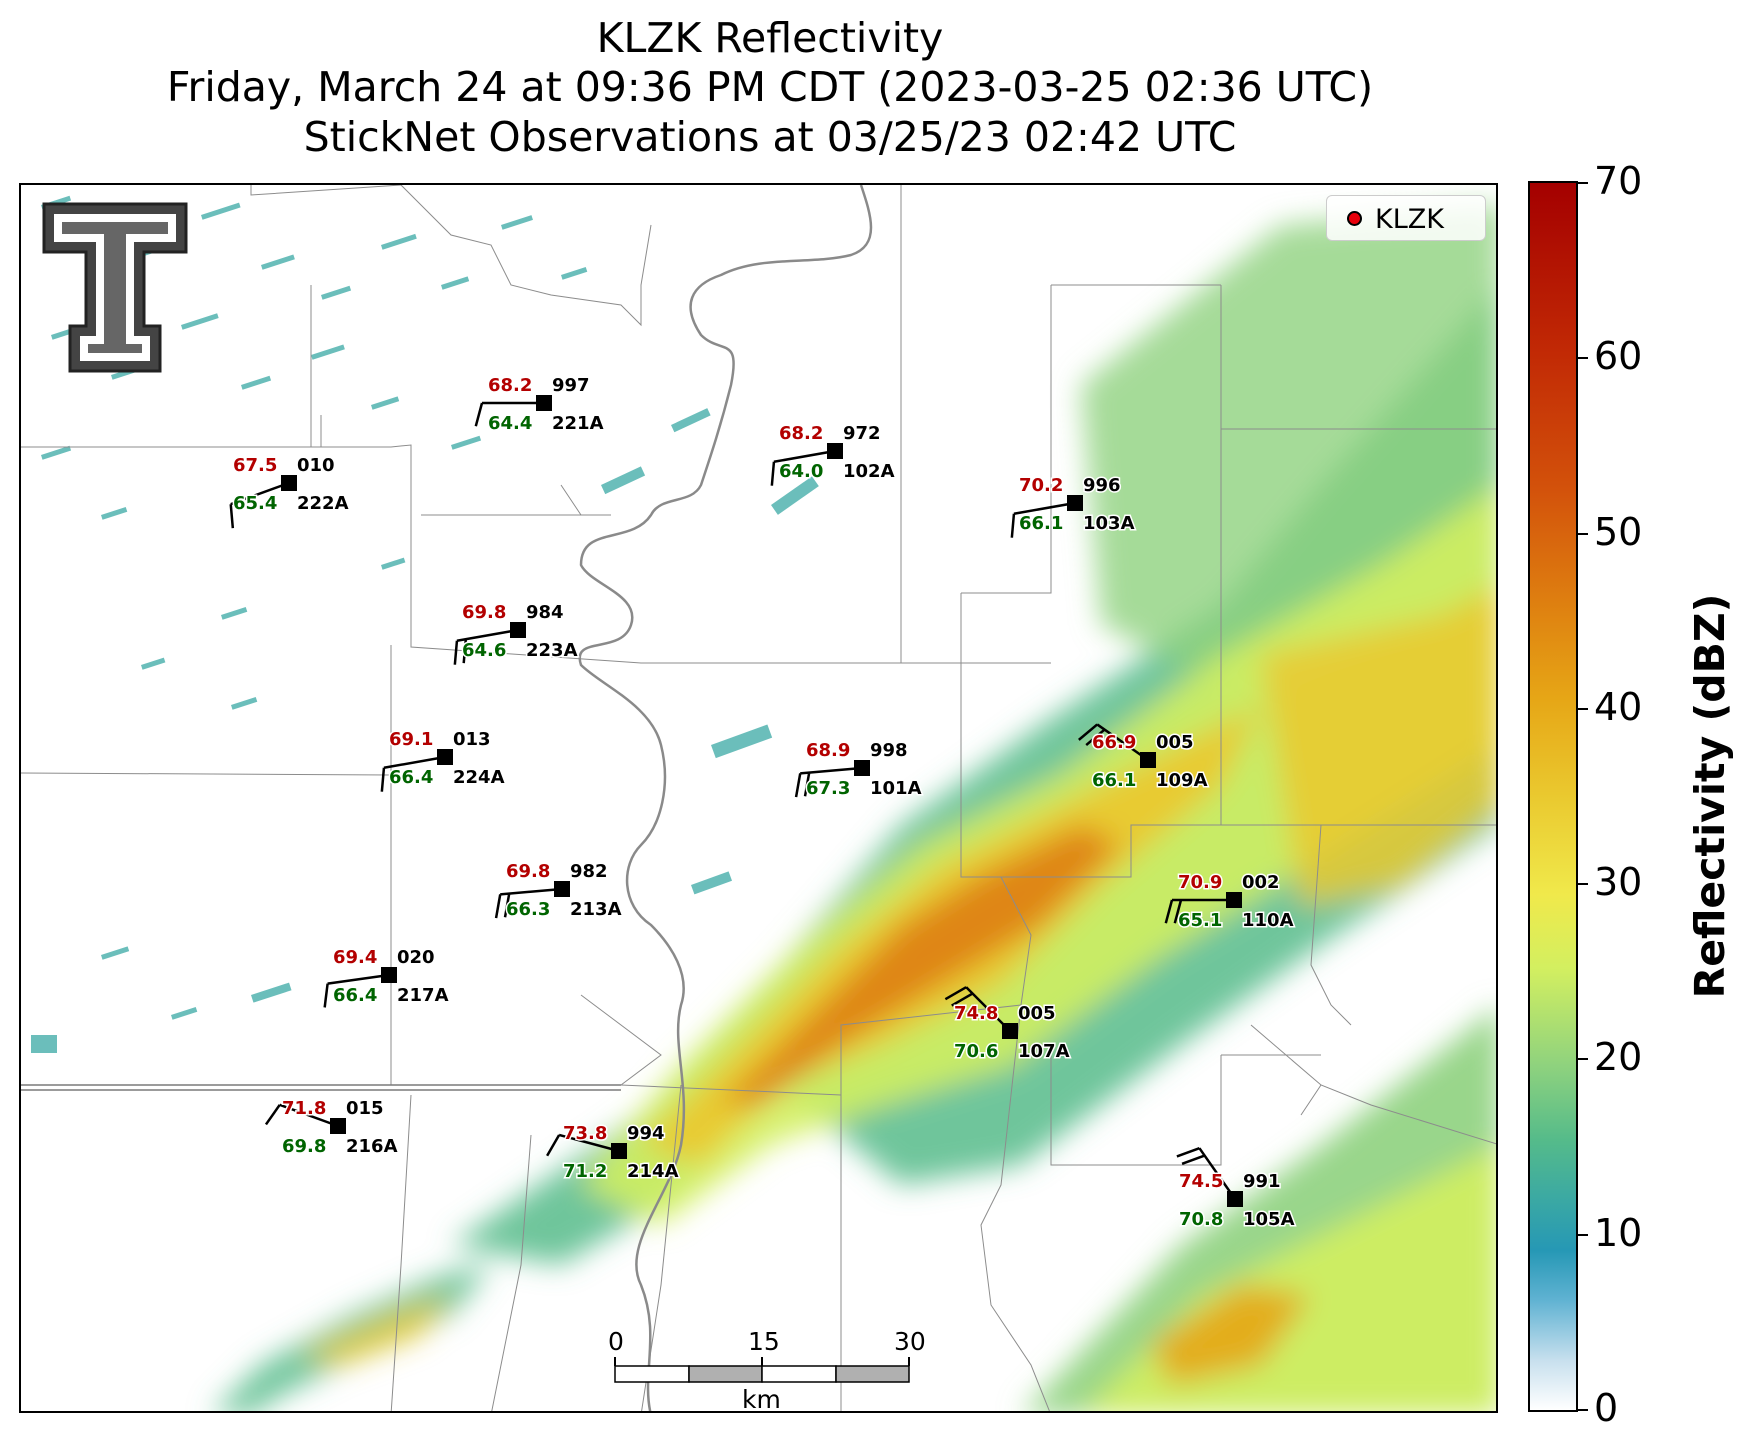 This screenshot has height=1456, width=1738. What do you see at coordinates (552, 650) in the screenshot?
I see `station-id: 223A` at bounding box center [552, 650].